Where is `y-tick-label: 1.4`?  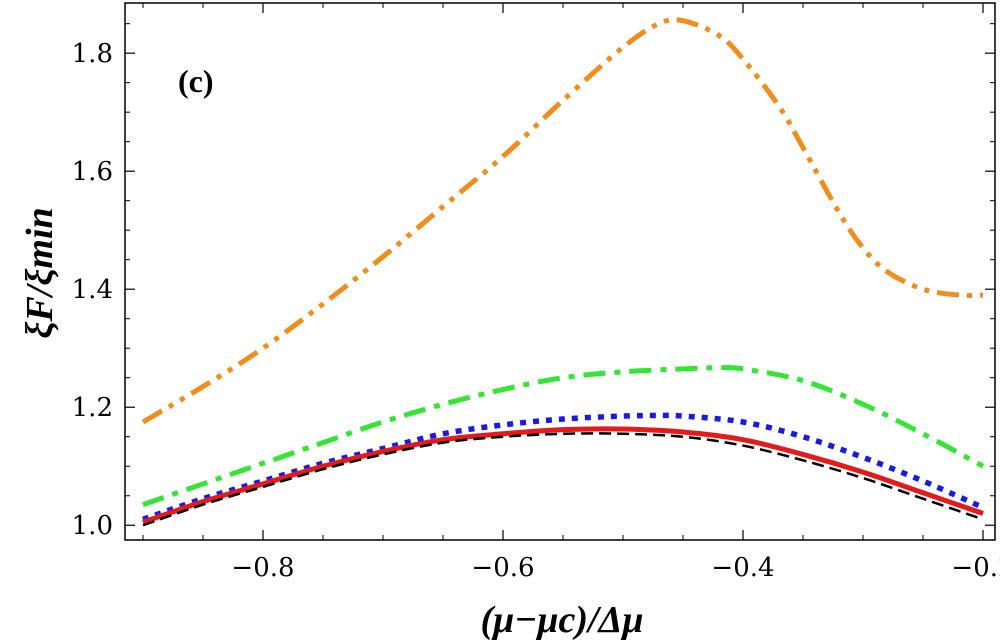 y-tick-label: 1.4 is located at coordinates (92, 290).